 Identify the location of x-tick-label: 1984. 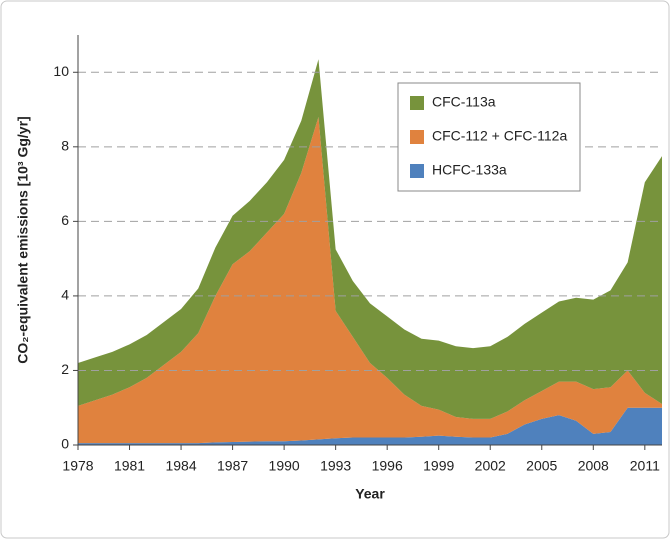
(180, 466).